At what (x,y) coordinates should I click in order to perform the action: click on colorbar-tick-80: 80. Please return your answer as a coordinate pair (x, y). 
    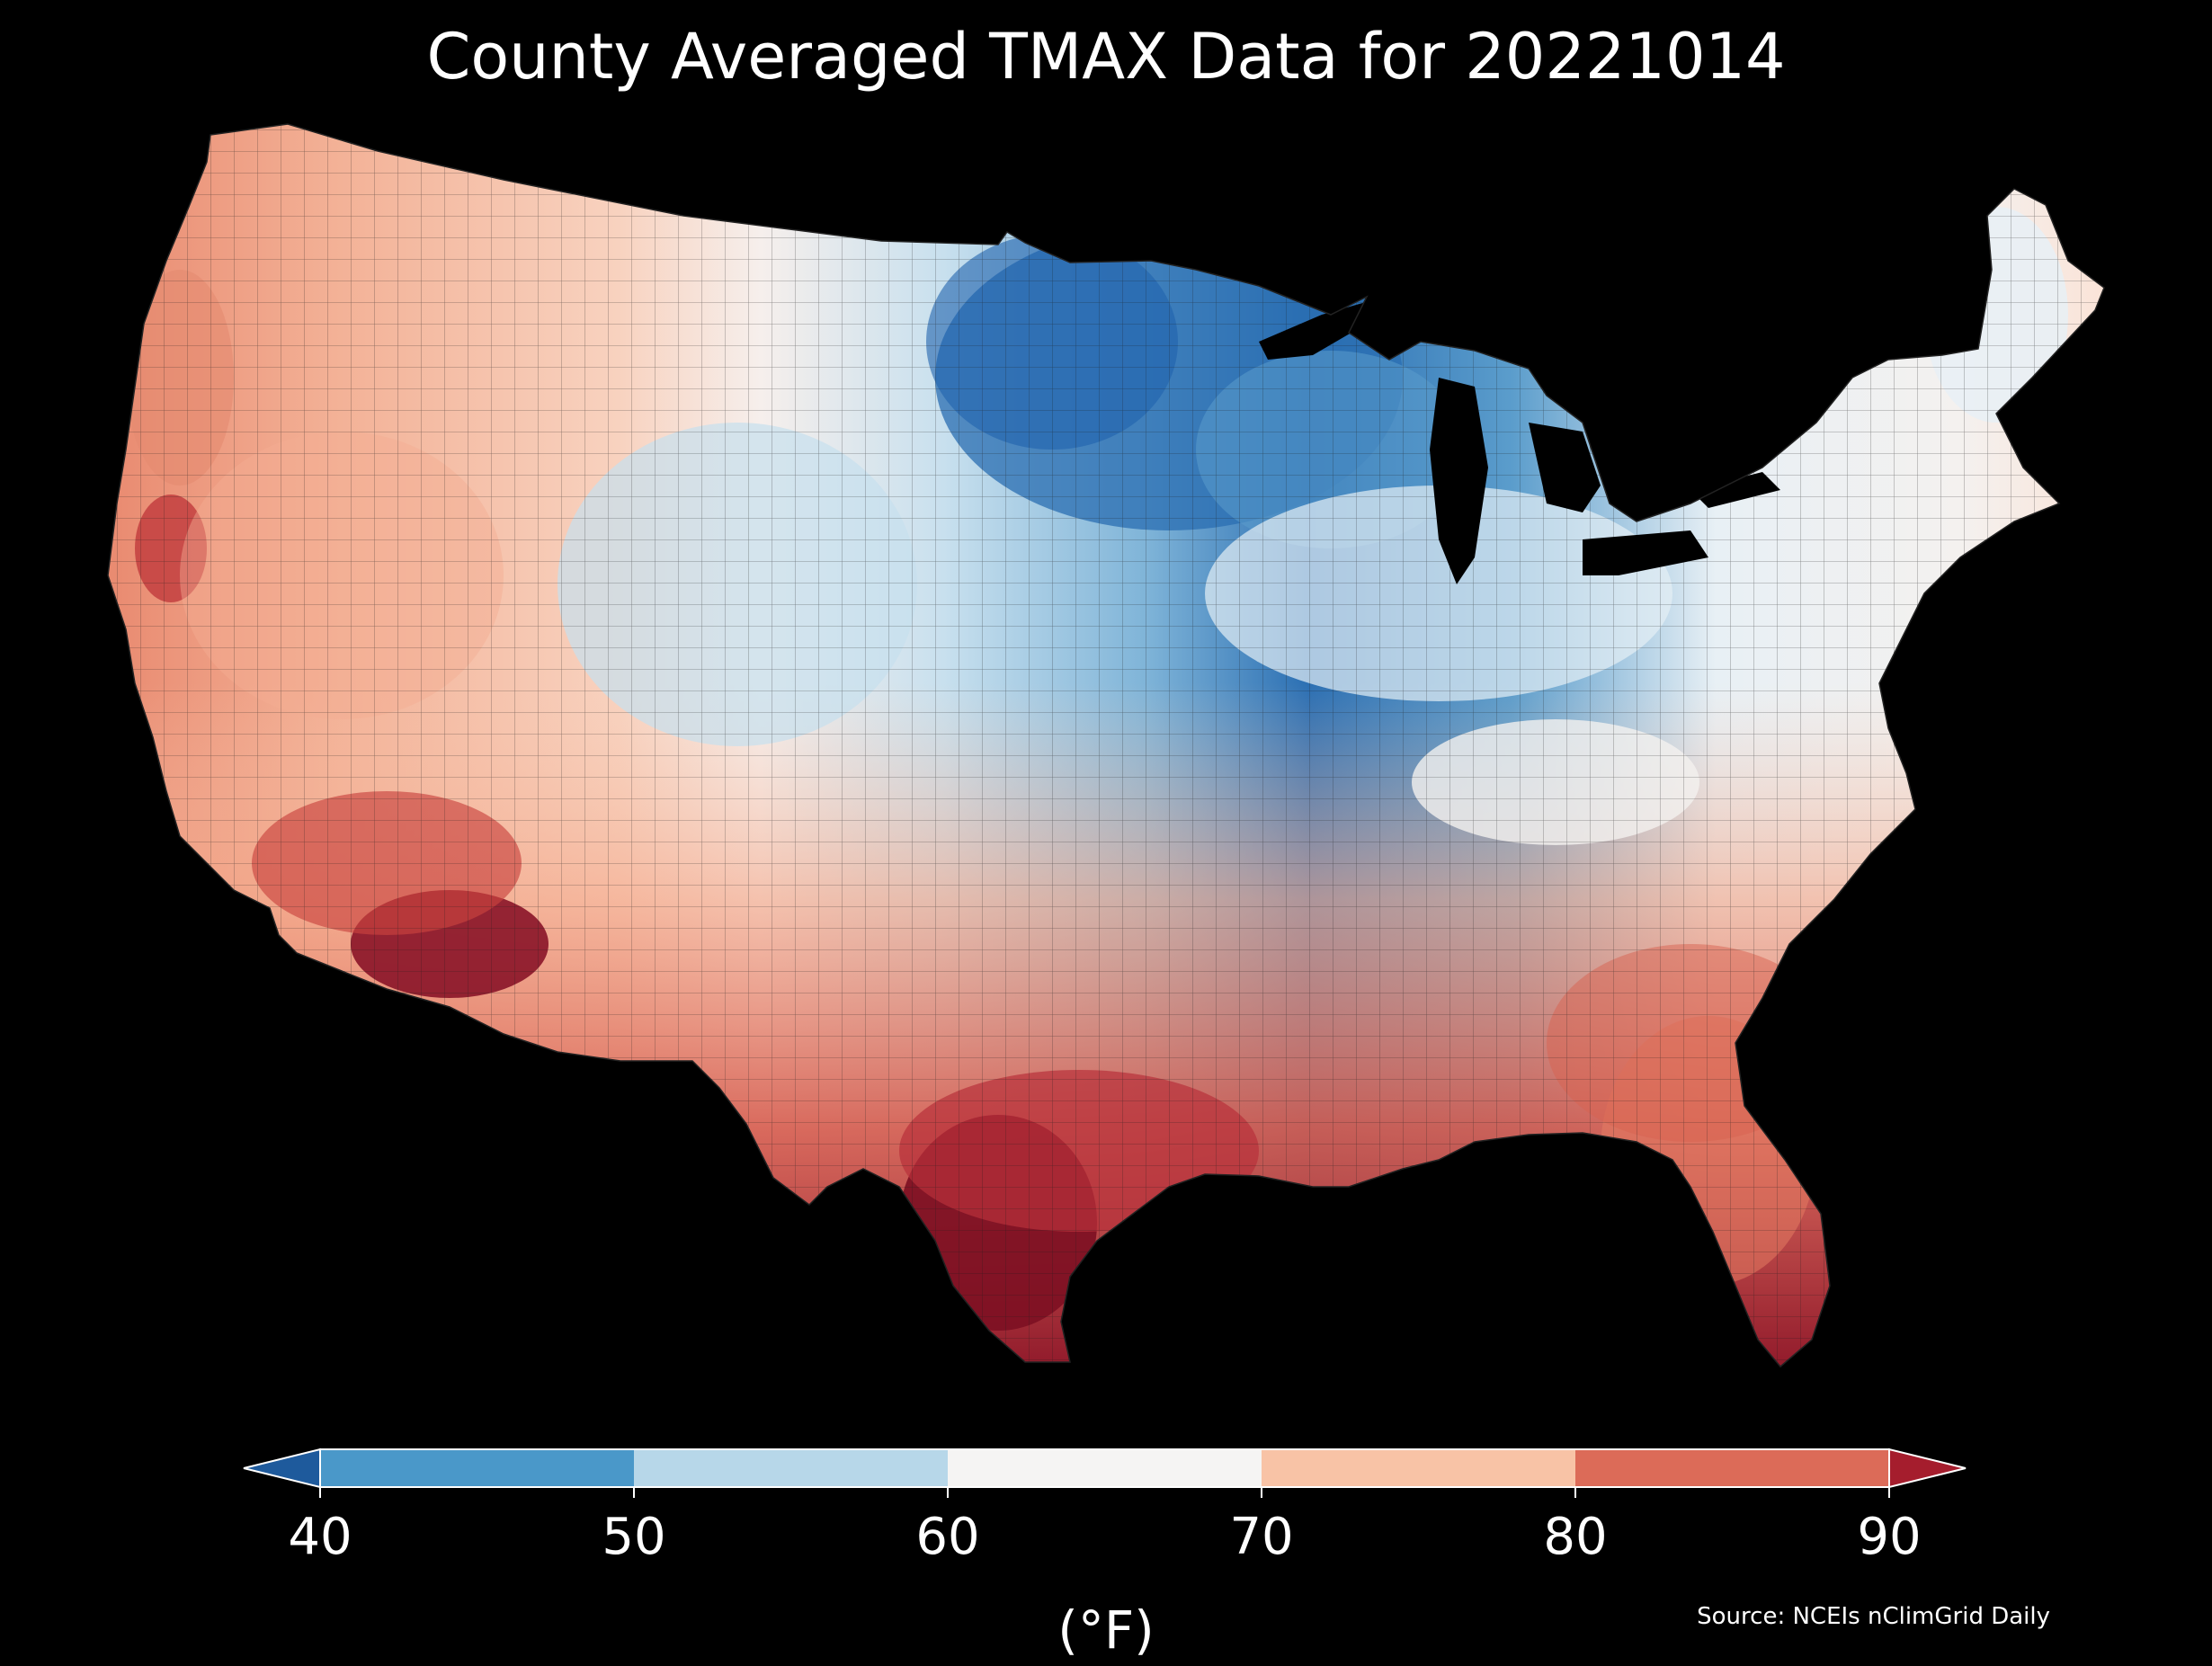
    Looking at the image, I should click on (1575, 1537).